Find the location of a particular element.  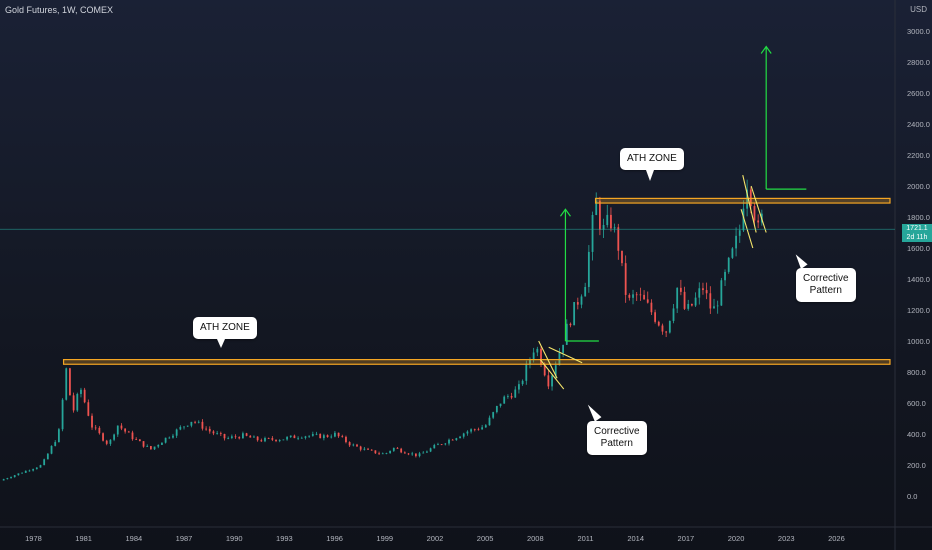

x-tick-label: 2017 is located at coordinates (686, 538).